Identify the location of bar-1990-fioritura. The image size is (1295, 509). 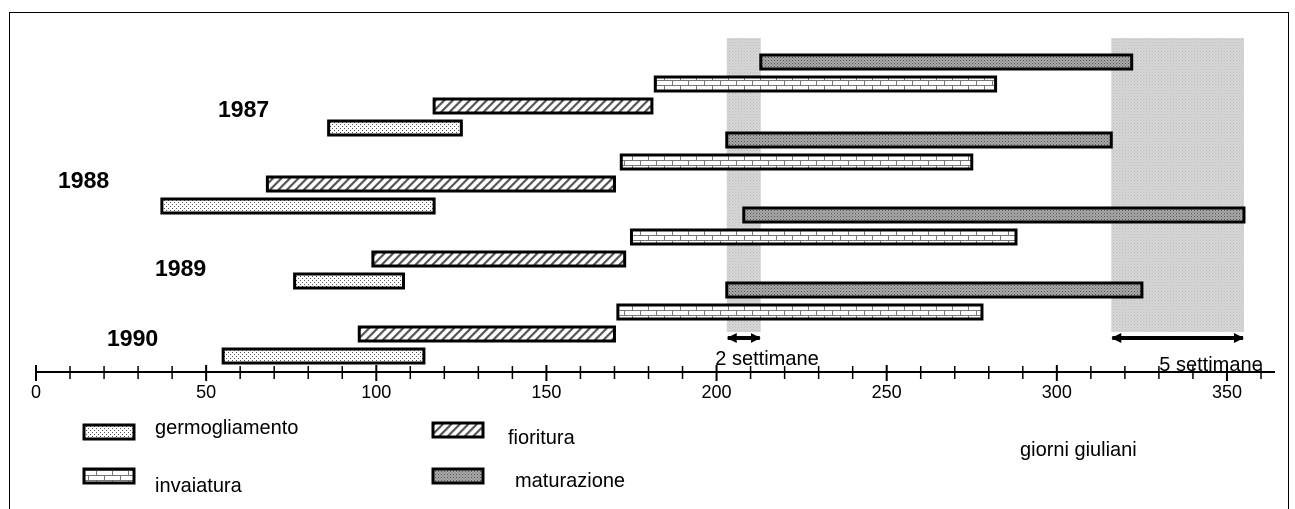
(486, 334).